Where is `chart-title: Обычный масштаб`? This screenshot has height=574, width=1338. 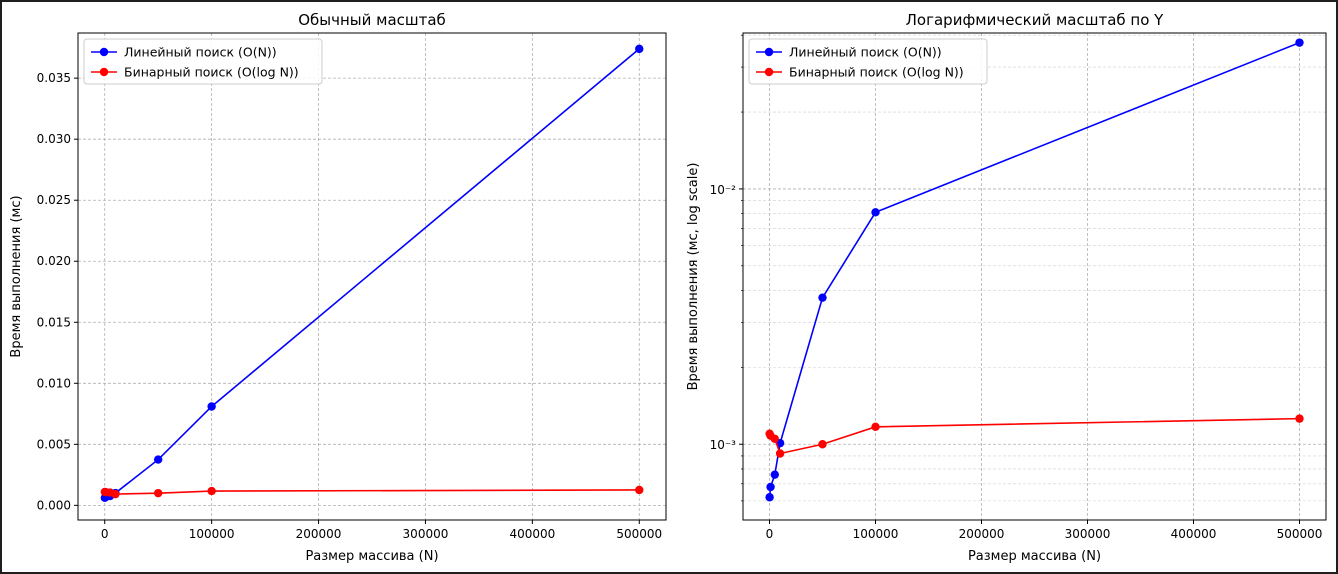 chart-title: Обычный масштаб is located at coordinates (372, 20).